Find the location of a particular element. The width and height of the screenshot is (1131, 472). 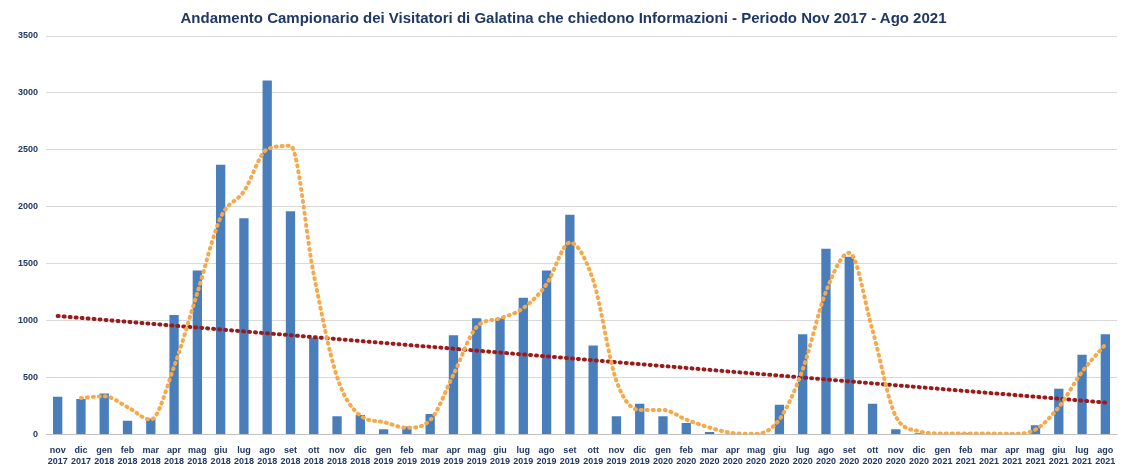

x-tick-label: mar 2019 is located at coordinates (430, 456).